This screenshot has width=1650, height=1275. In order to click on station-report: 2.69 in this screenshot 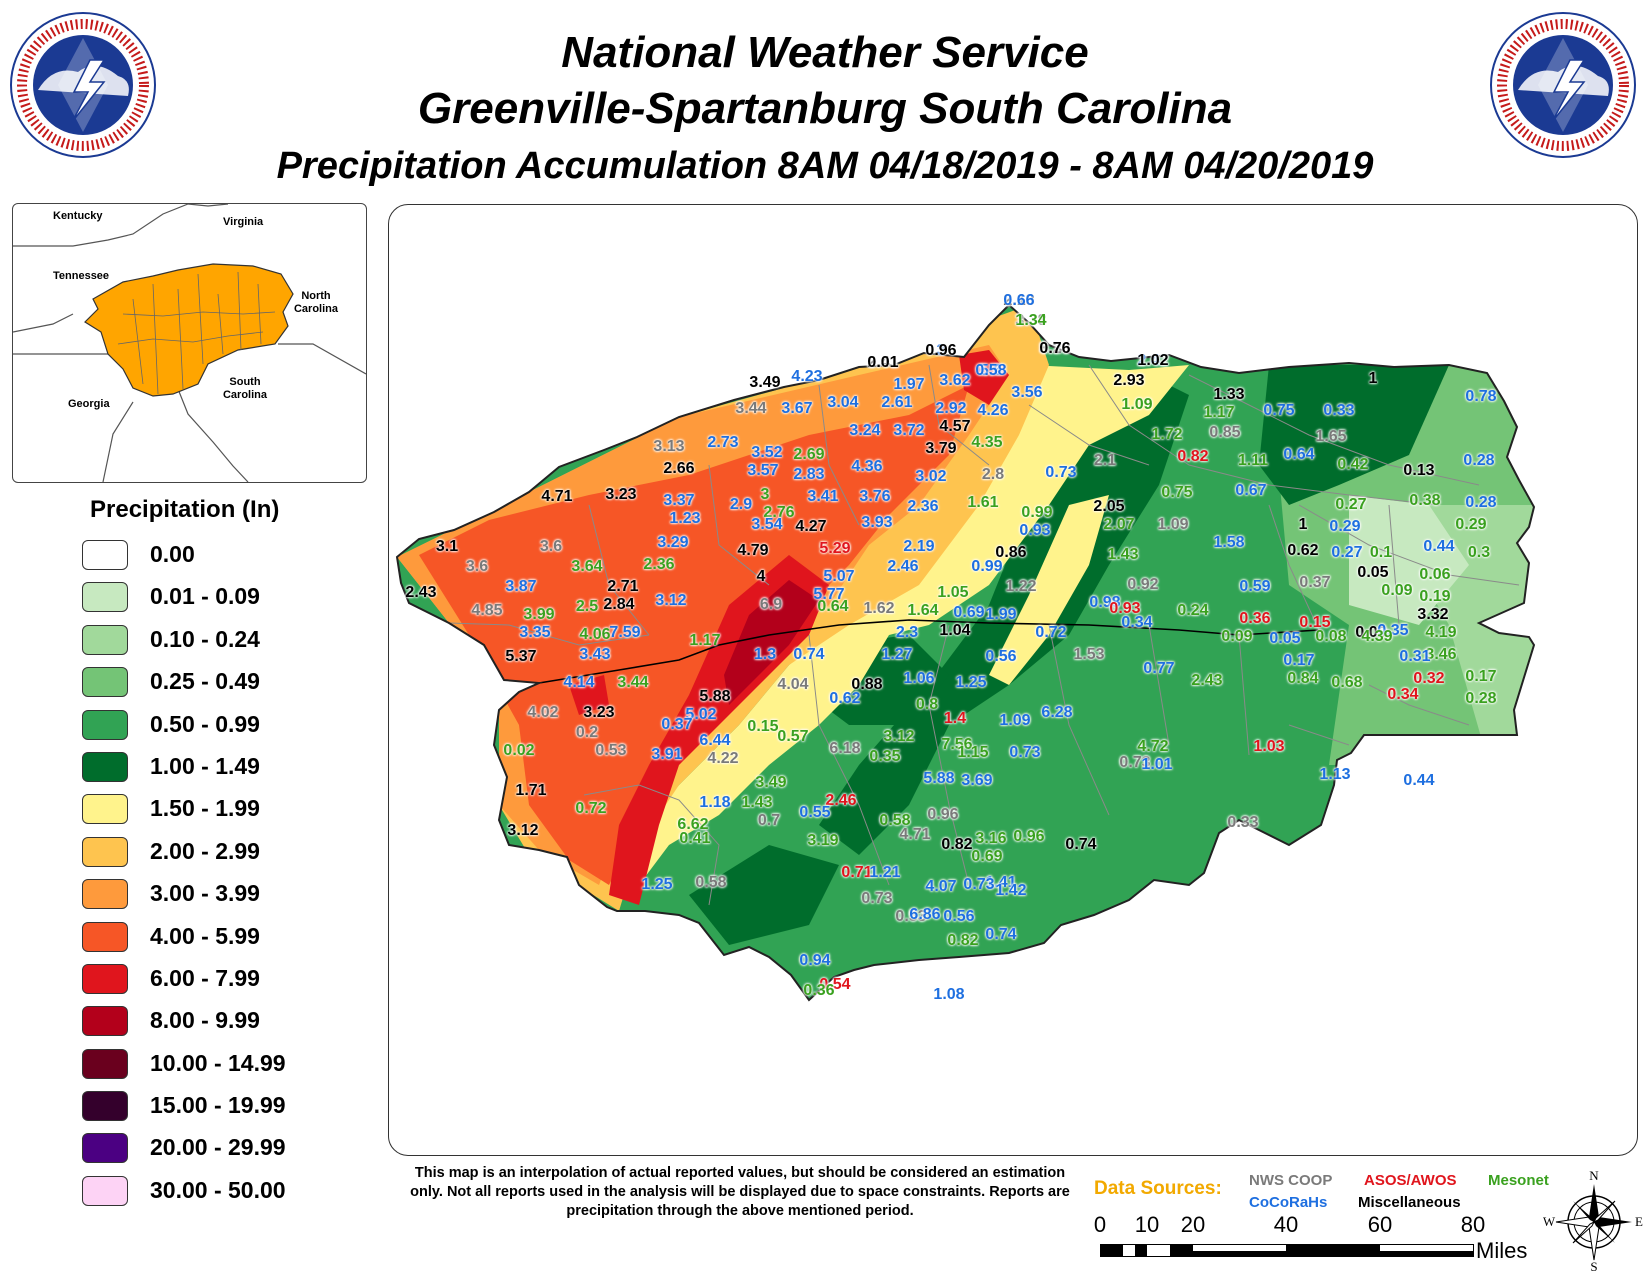, I will do `click(809, 454)`.